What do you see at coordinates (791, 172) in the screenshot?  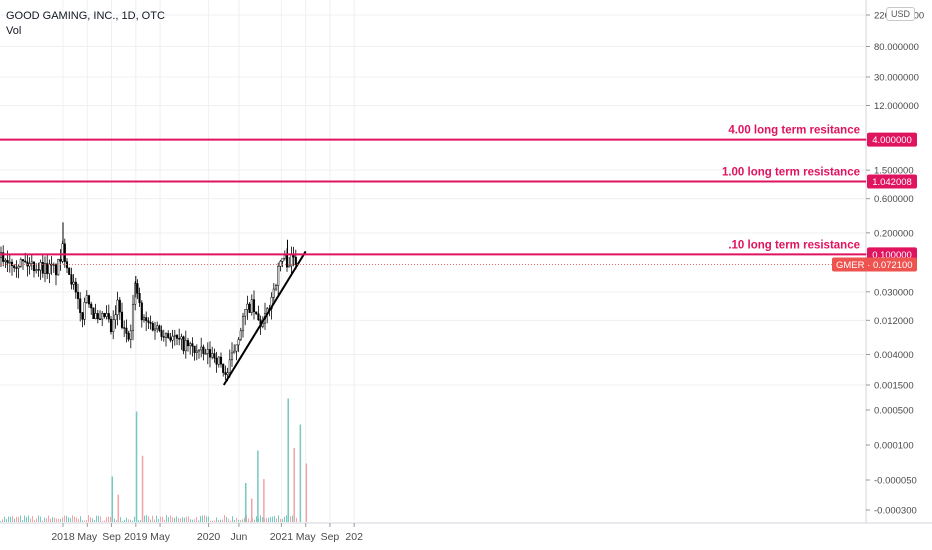 I see `resistance-label: 1.00 long term resistance` at bounding box center [791, 172].